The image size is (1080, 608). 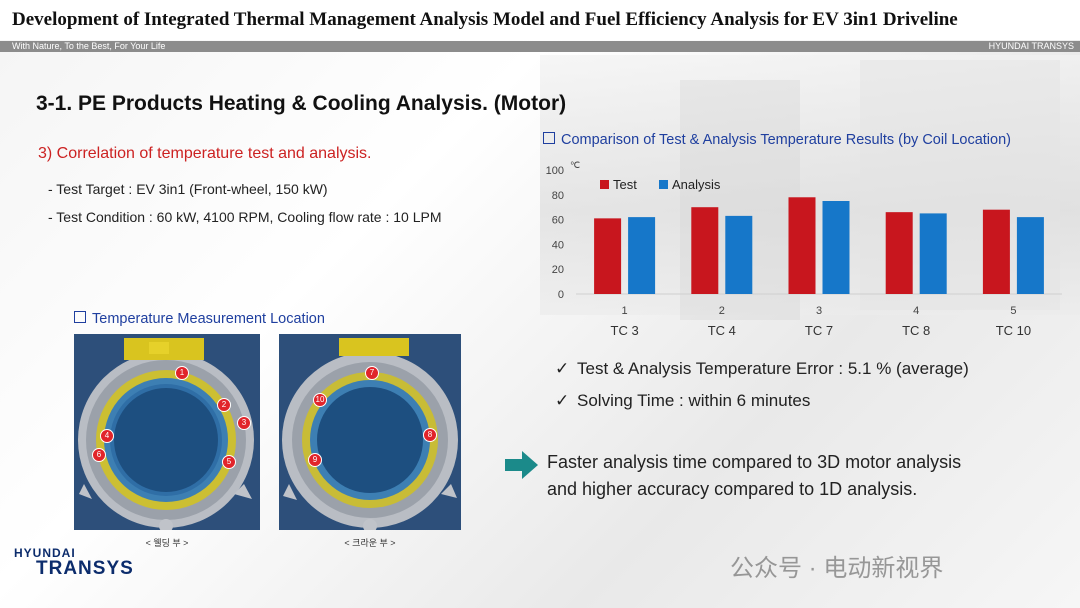 What do you see at coordinates (430, 435) in the screenshot?
I see `thermocouple-marker-8: 8` at bounding box center [430, 435].